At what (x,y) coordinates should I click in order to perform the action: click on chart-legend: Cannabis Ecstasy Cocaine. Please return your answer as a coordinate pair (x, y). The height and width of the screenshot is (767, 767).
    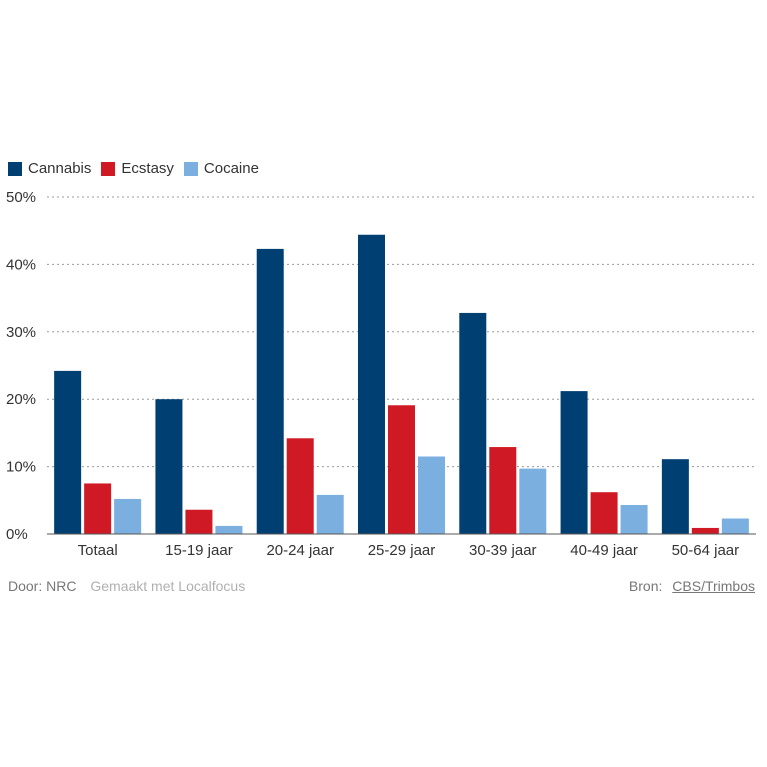
    Looking at the image, I should click on (138, 168).